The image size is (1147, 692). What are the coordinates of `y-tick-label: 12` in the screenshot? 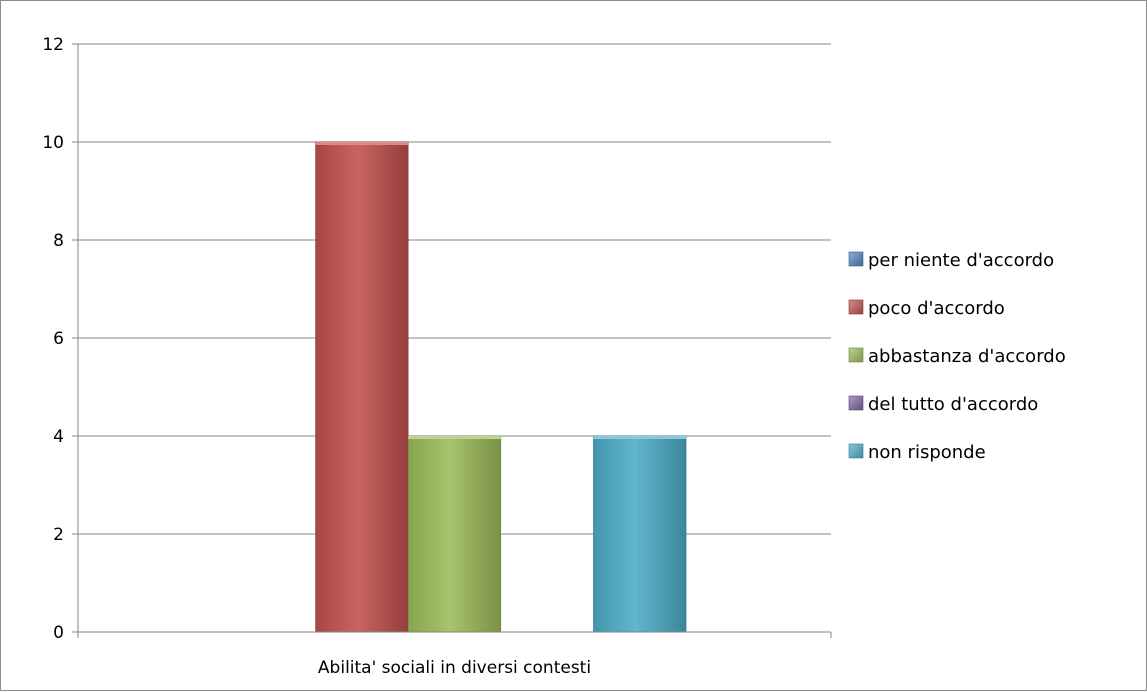 It's located at (53, 45).